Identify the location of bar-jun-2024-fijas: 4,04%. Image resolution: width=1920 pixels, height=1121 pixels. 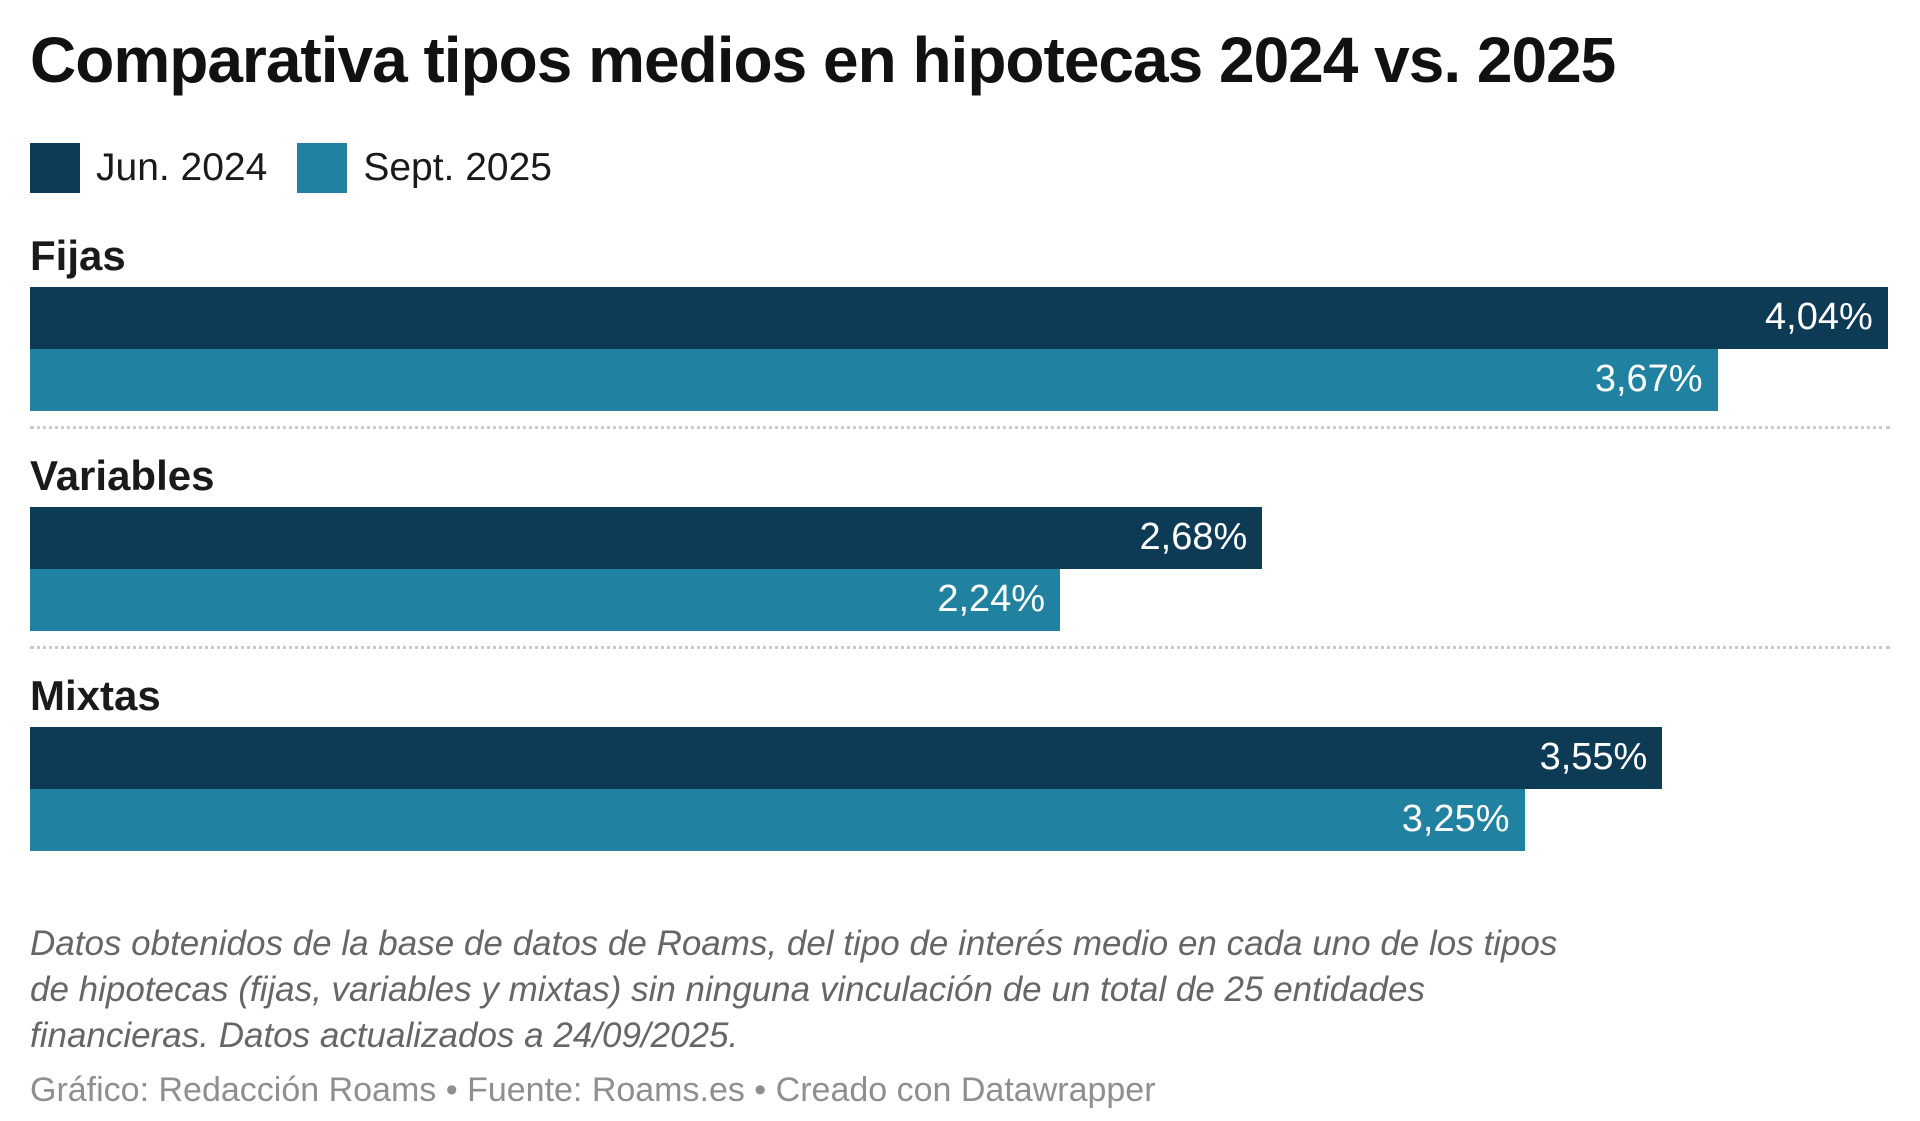
(959, 317).